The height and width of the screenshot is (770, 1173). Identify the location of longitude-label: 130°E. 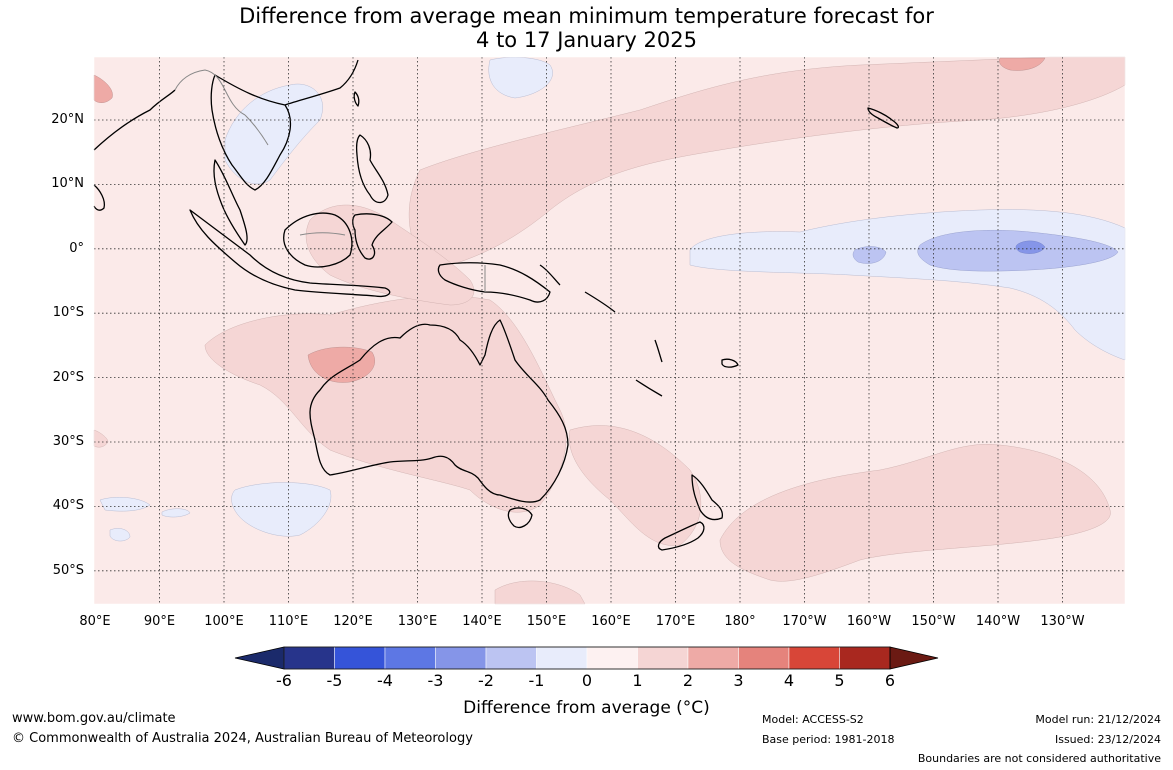
(417, 621).